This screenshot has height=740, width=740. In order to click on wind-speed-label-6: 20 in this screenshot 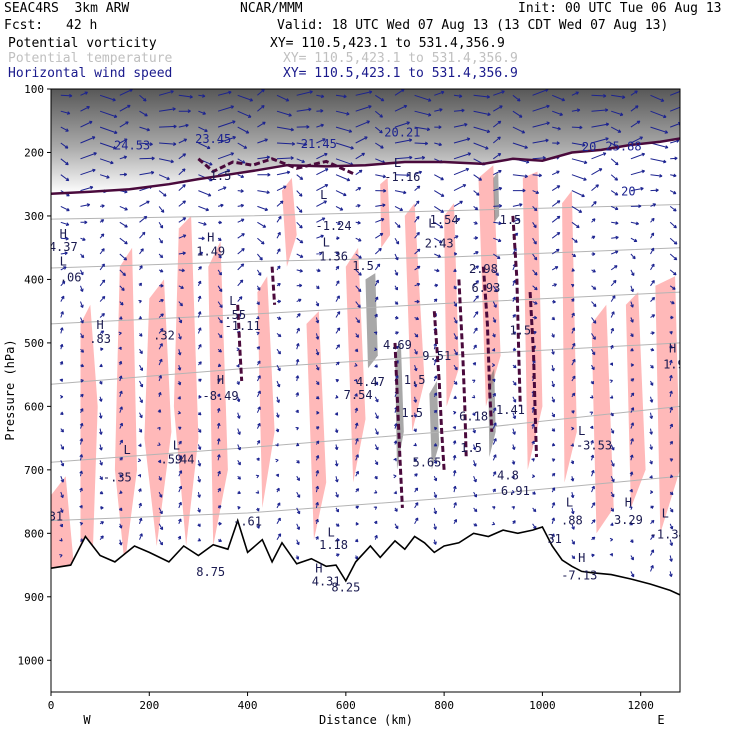, I will do `click(628, 192)`.